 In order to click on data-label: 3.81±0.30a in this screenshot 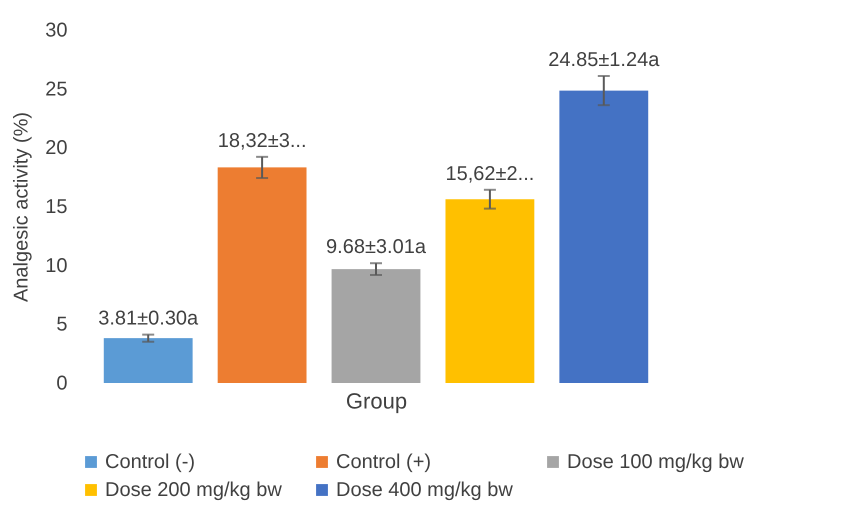, I will do `click(149, 319)`.